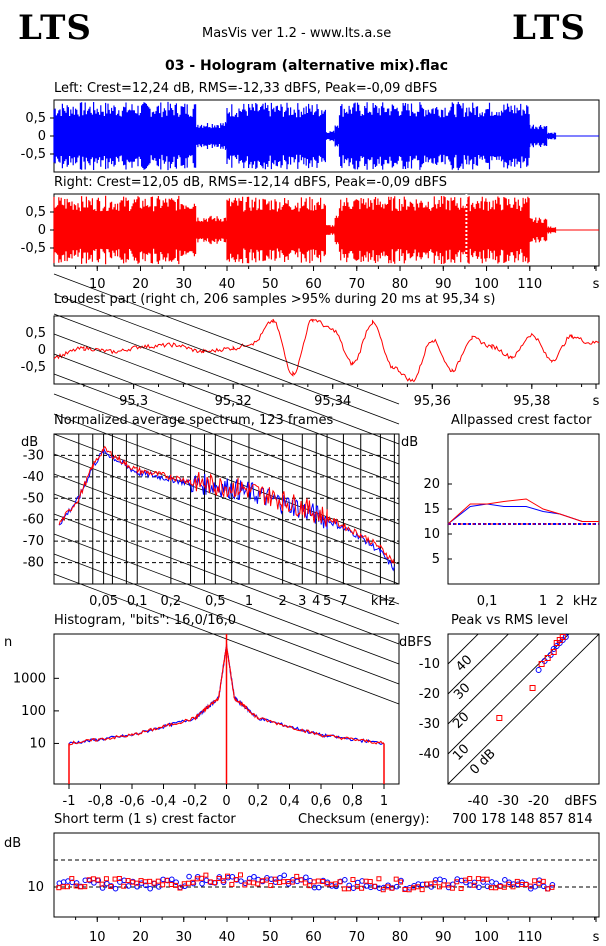 This screenshot has width=606, height=946. I want to click on time-tick-label: 80, so click(400, 284).